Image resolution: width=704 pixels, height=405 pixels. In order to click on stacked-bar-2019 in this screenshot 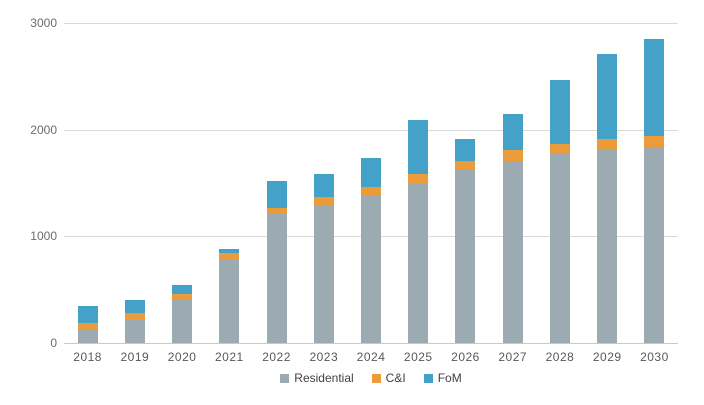, I will do `click(134, 321)`.